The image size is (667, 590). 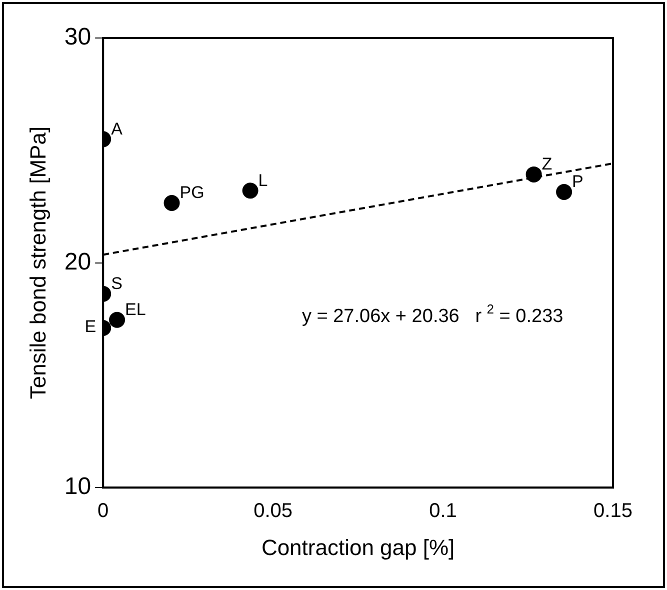 What do you see at coordinates (613, 511) in the screenshot?
I see `x-tick-label: 0.15` at bounding box center [613, 511].